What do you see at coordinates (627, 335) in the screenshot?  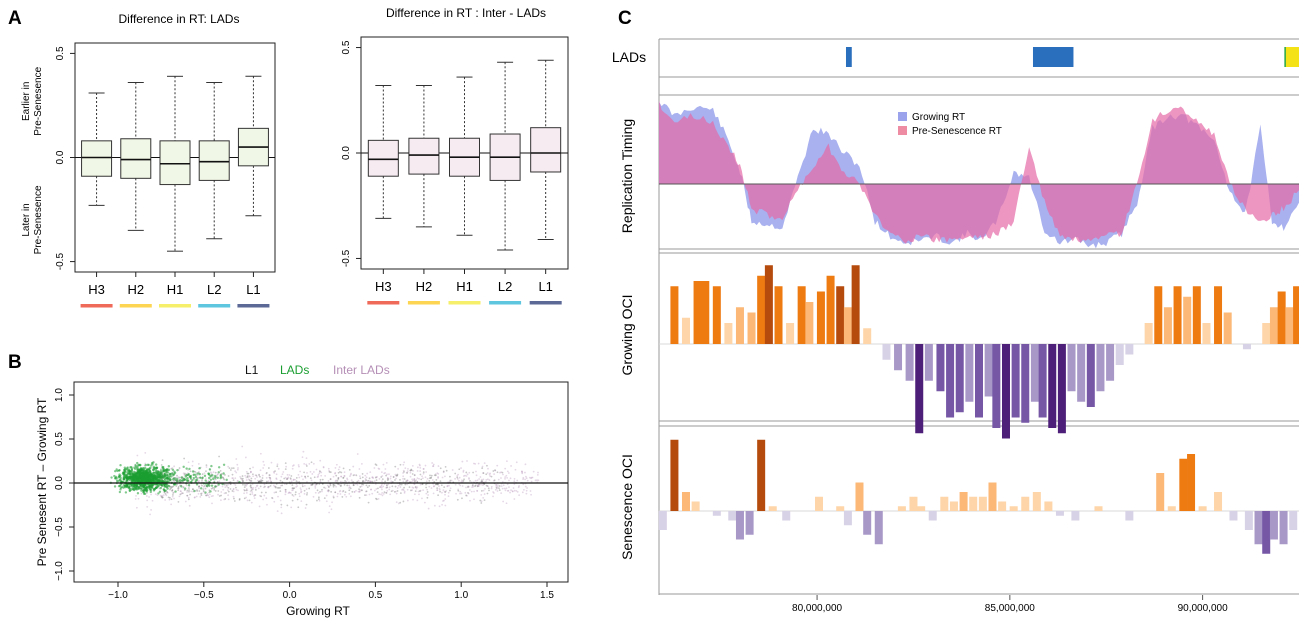 I see `track-label-growing-oci: Growing OCI` at bounding box center [627, 335].